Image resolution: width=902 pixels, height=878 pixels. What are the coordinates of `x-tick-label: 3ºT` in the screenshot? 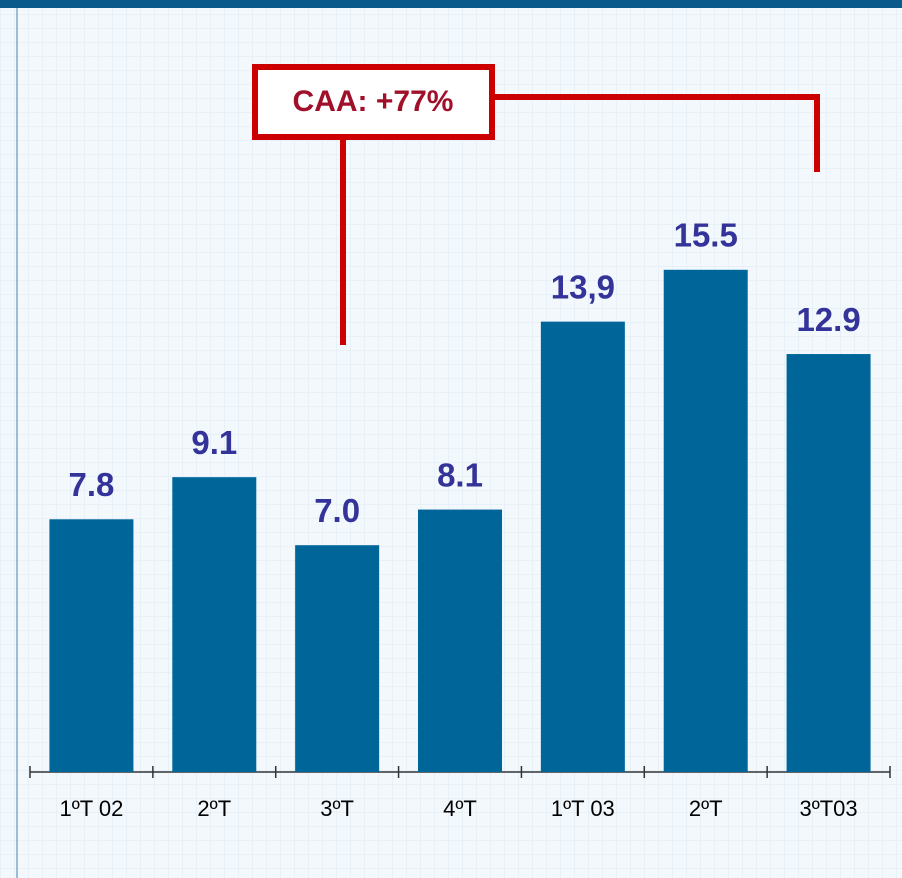 It's located at (337, 808).